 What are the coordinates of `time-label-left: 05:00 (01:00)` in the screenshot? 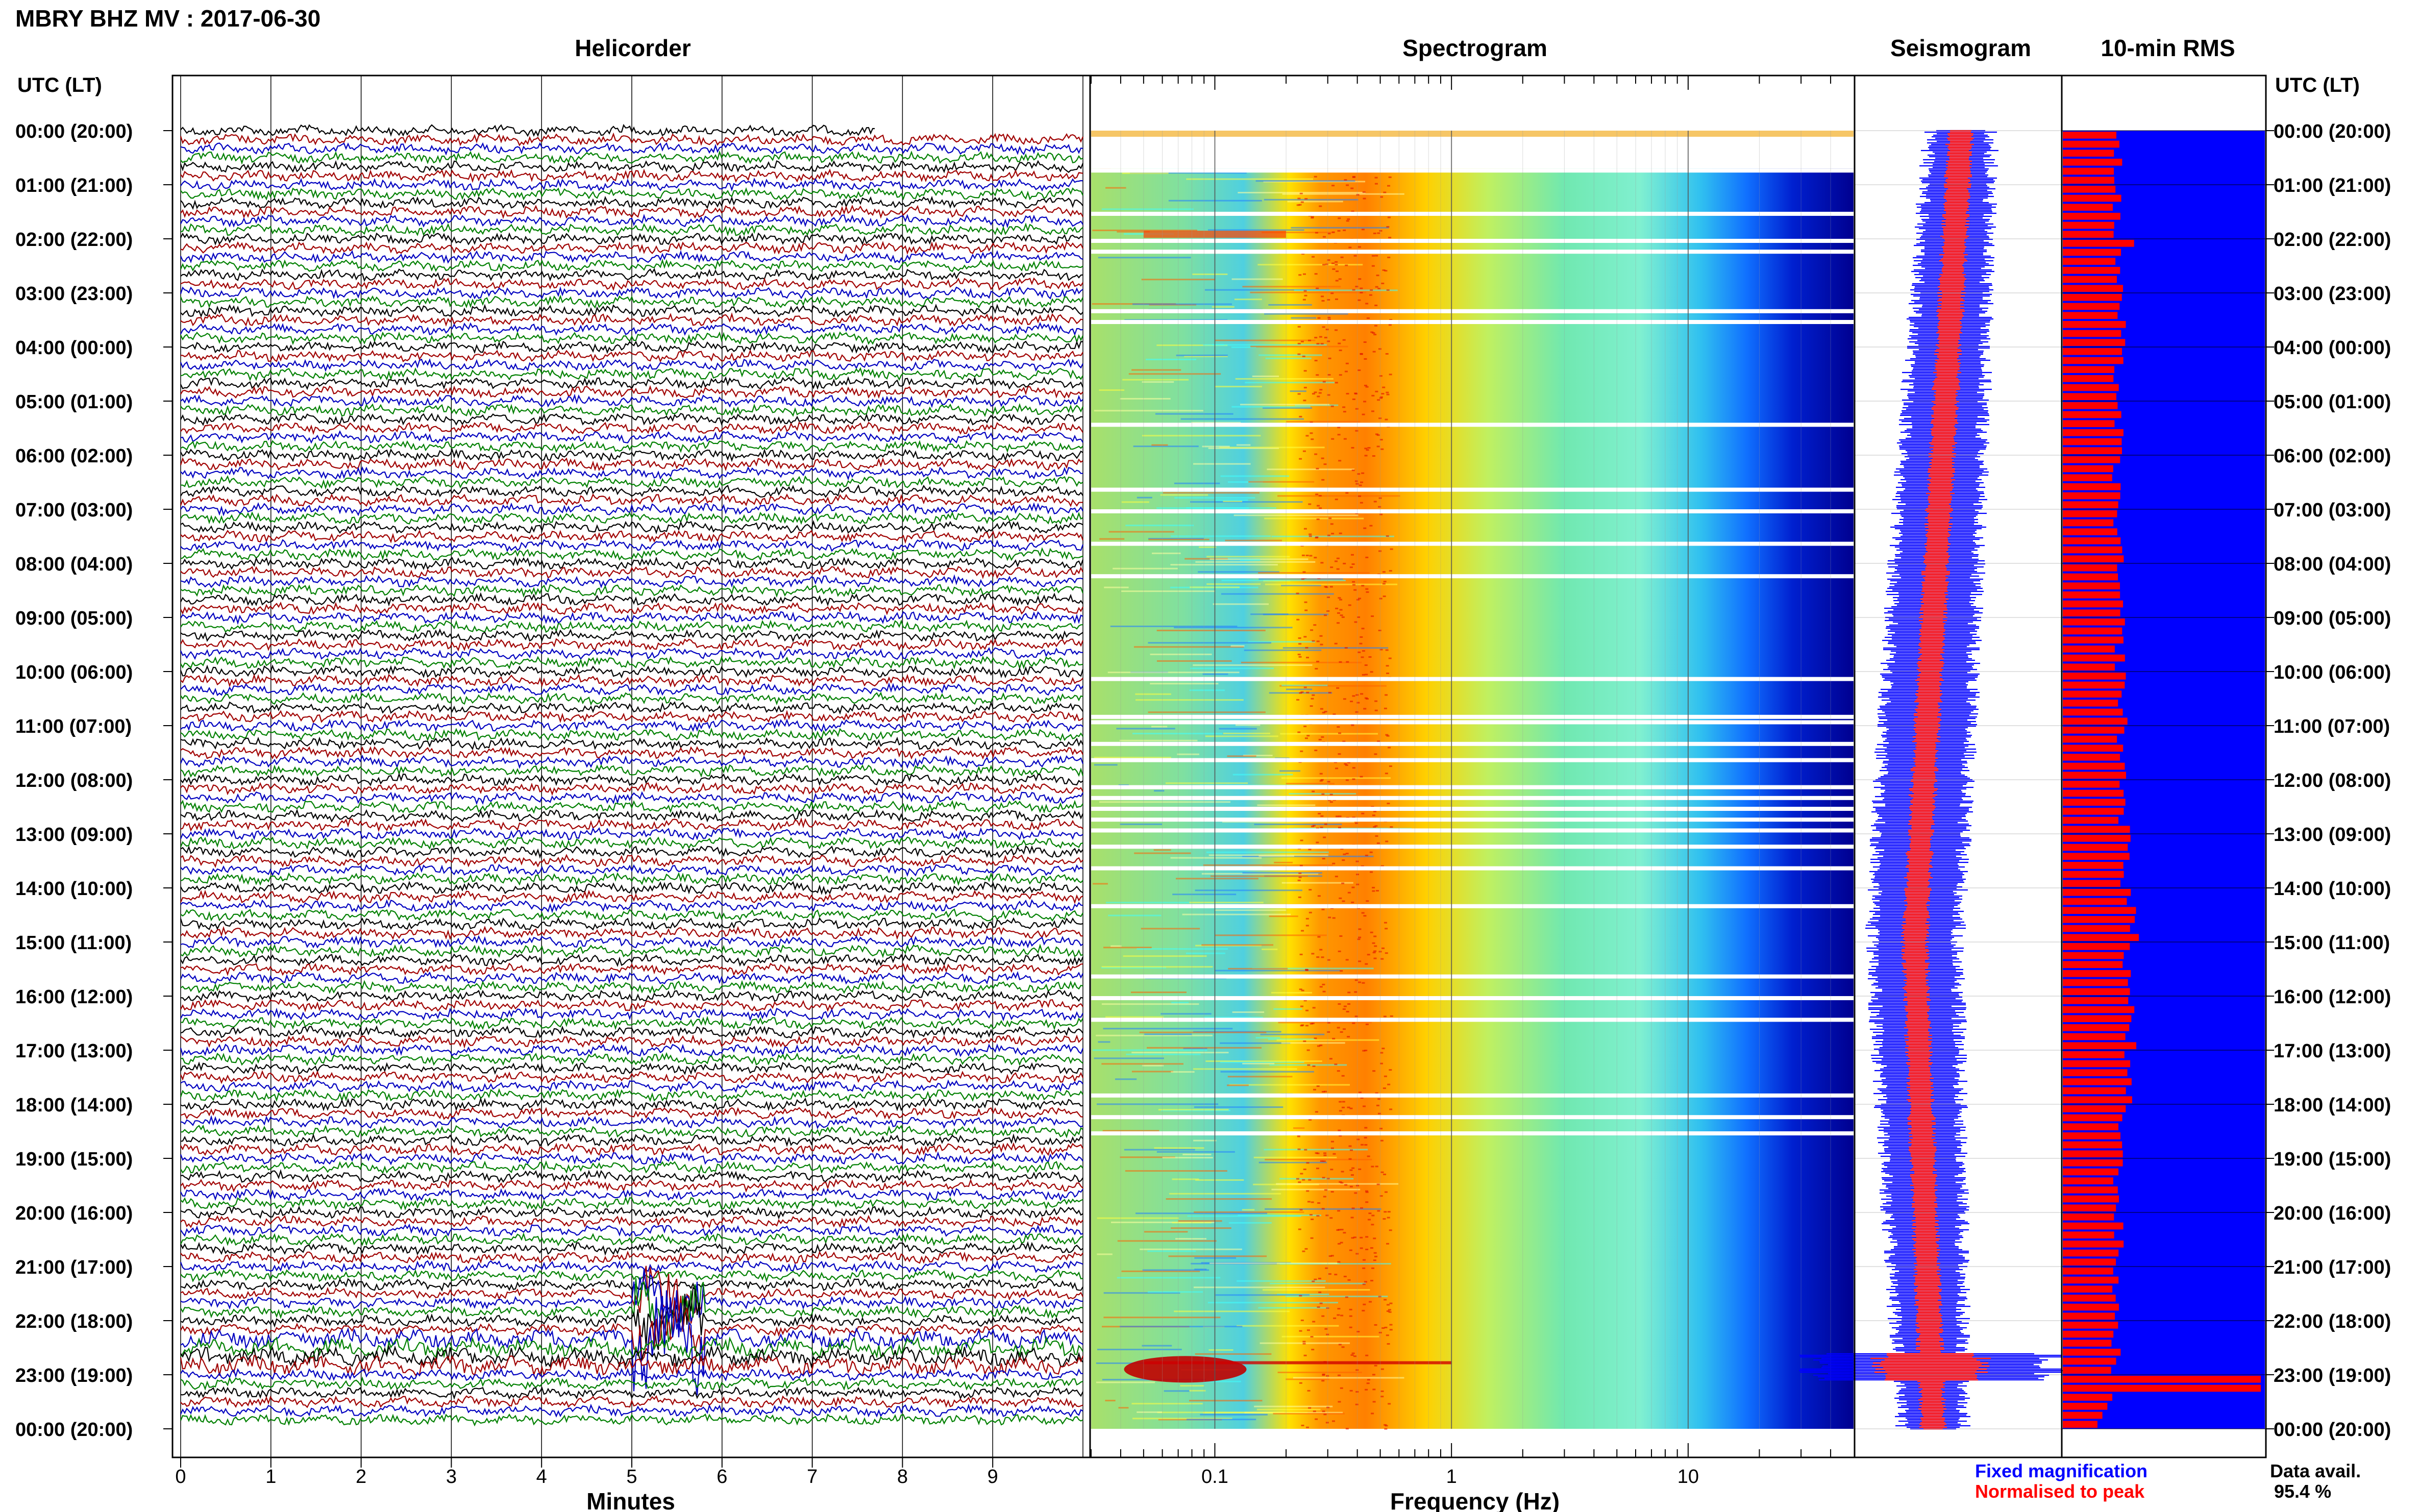 It's located at (74, 402).